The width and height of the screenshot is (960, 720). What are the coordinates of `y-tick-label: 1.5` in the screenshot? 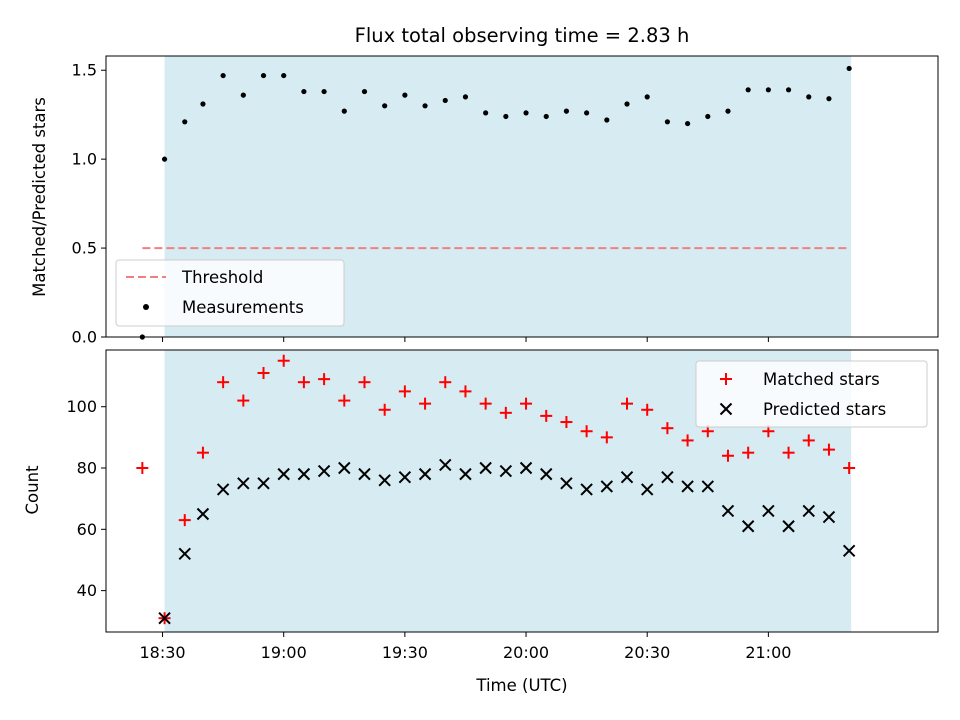 It's located at (84, 70).